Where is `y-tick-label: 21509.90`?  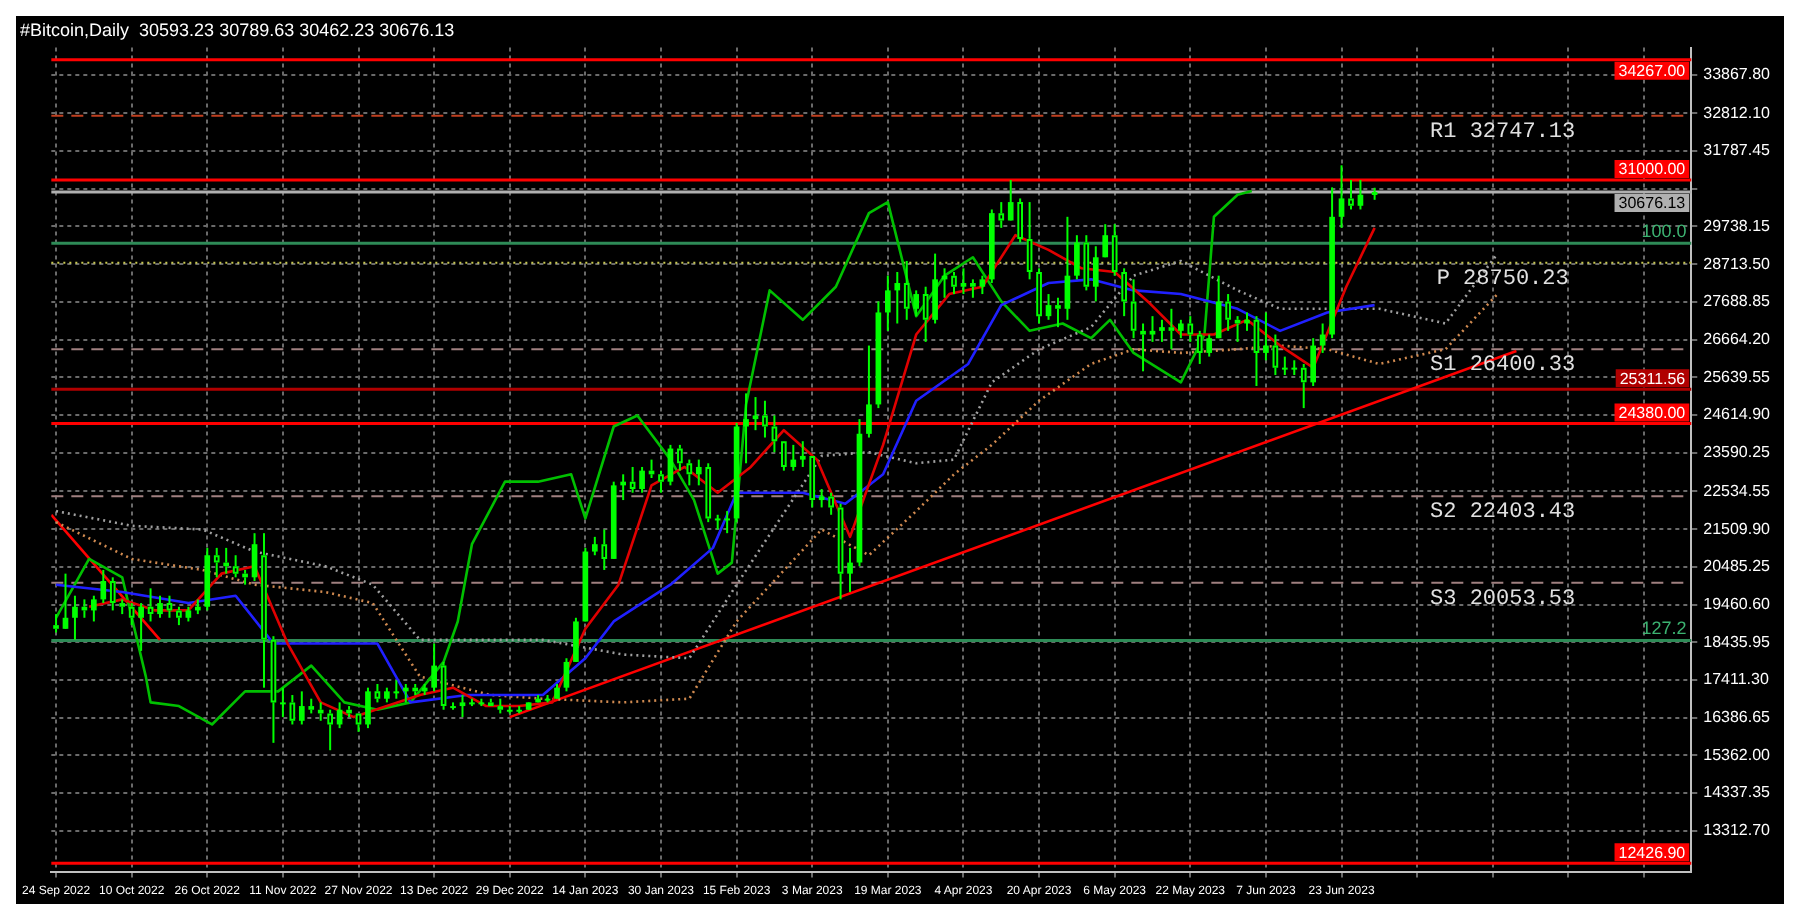
y-tick-label: 21509.90 is located at coordinates (1737, 528).